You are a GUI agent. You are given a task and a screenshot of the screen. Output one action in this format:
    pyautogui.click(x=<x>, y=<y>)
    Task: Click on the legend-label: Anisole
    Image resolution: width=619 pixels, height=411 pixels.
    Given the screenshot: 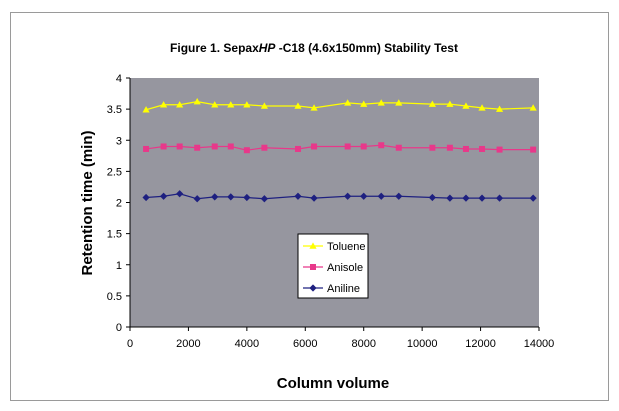 What is the action you would take?
    pyautogui.click(x=345, y=268)
    